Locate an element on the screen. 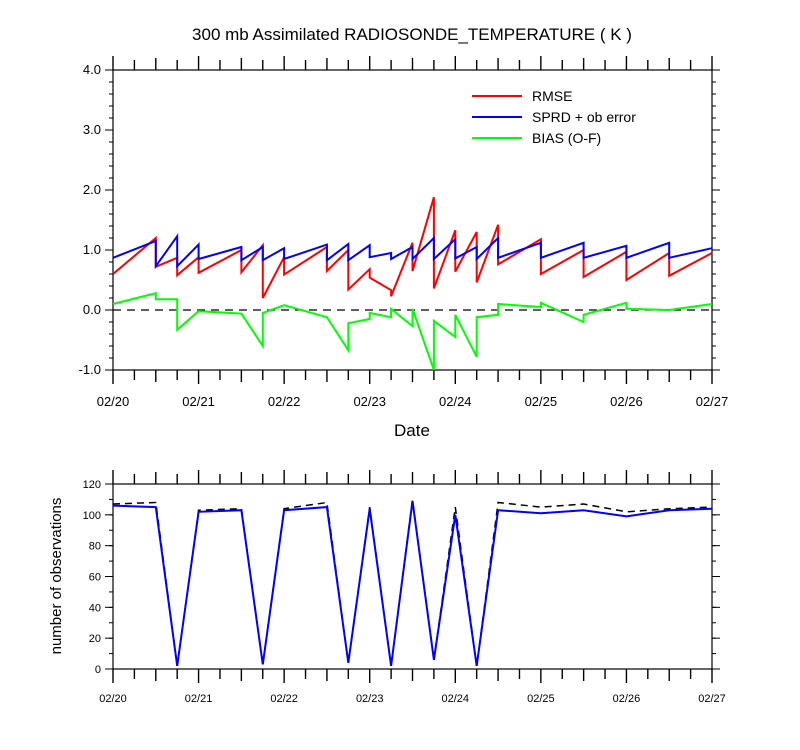  y-tick-label: 80 is located at coordinates (95, 547).